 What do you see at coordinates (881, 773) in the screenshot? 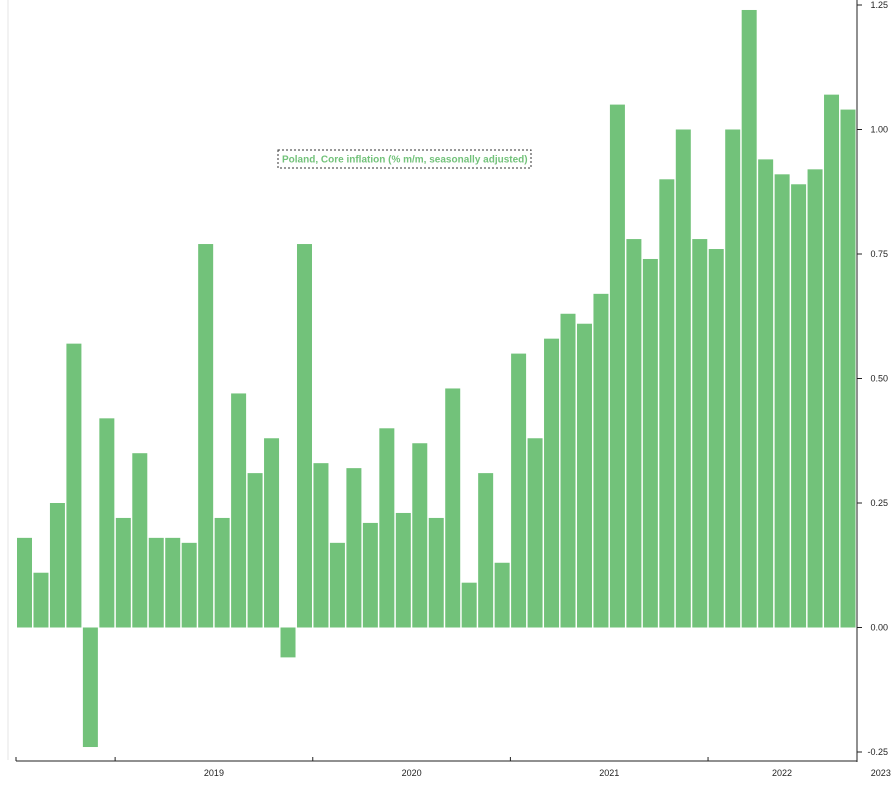
I see `x-tick-label: 2023` at bounding box center [881, 773].